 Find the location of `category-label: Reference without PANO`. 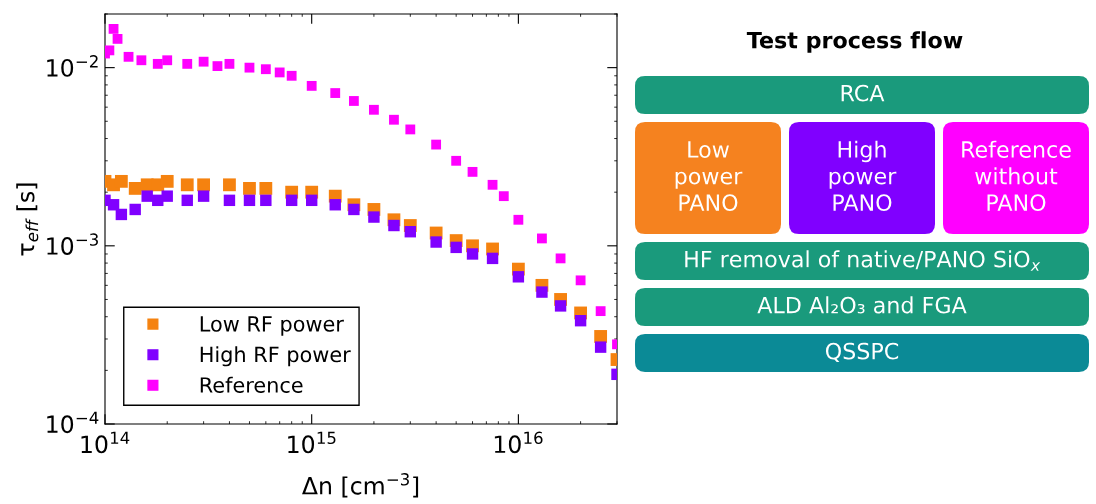

category-label: Reference without PANO is located at coordinates (1016, 176).